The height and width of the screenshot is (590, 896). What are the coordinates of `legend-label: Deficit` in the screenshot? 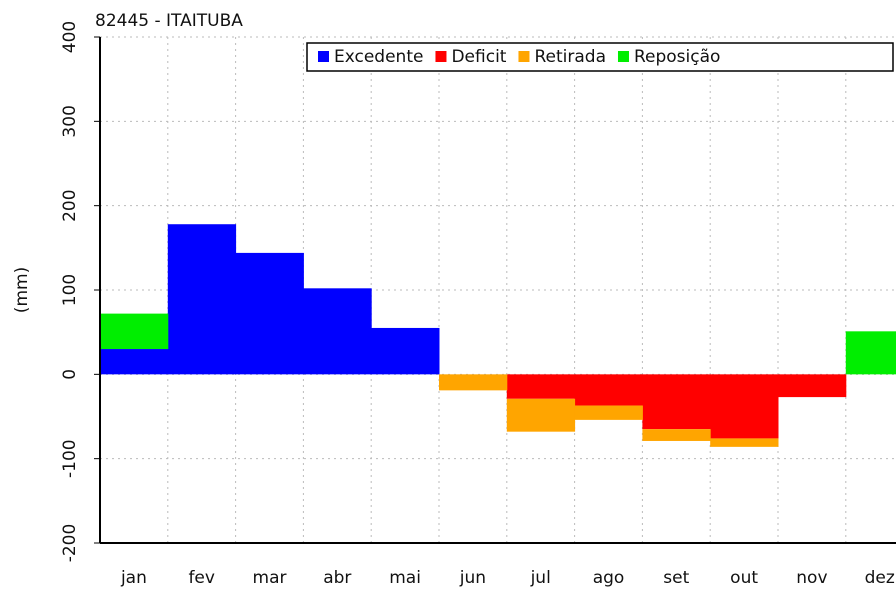 It's located at (478, 57).